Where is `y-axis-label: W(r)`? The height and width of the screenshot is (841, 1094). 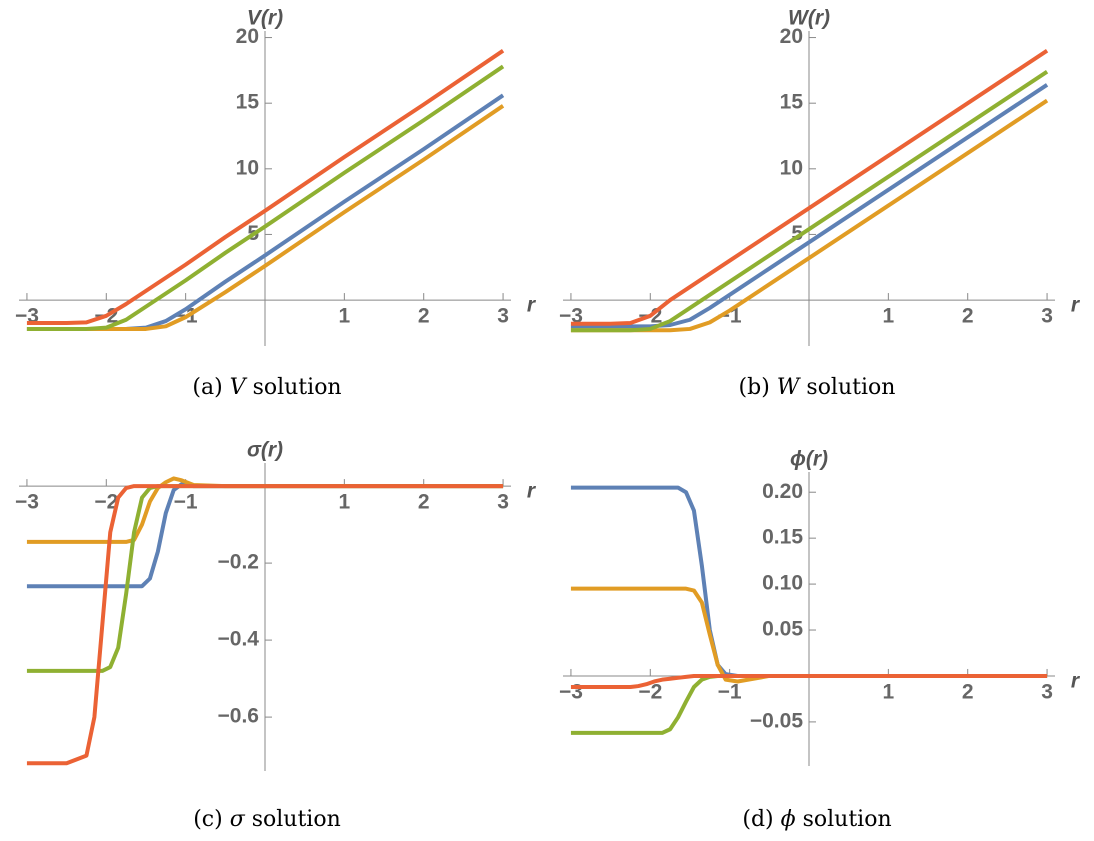 y-axis-label: W(r) is located at coordinates (809, 18).